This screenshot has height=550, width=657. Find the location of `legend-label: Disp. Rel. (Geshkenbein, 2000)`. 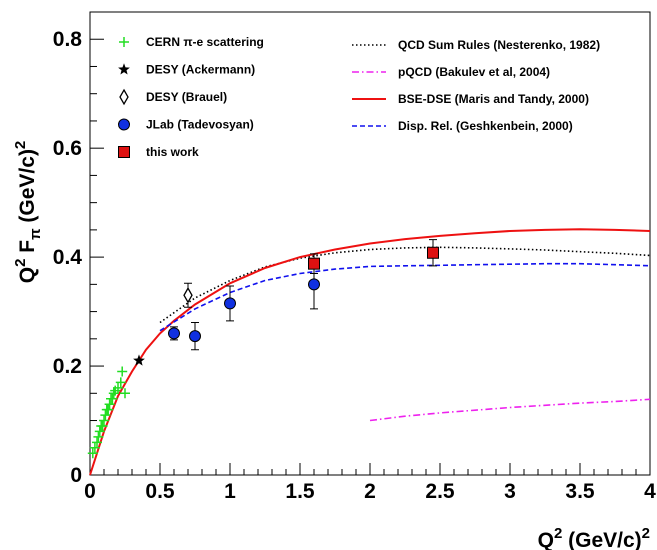

legend-label: Disp. Rel. (Geshkenbein, 2000) is located at coordinates (485, 126).